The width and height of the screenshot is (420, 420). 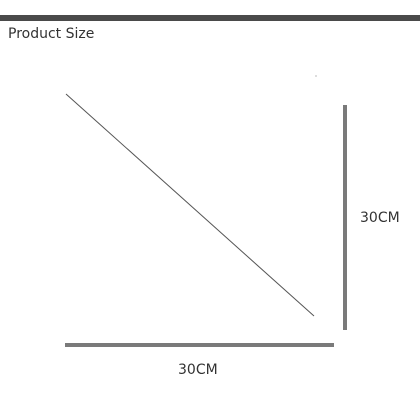 I want to click on header-divider, so click(x=210, y=18).